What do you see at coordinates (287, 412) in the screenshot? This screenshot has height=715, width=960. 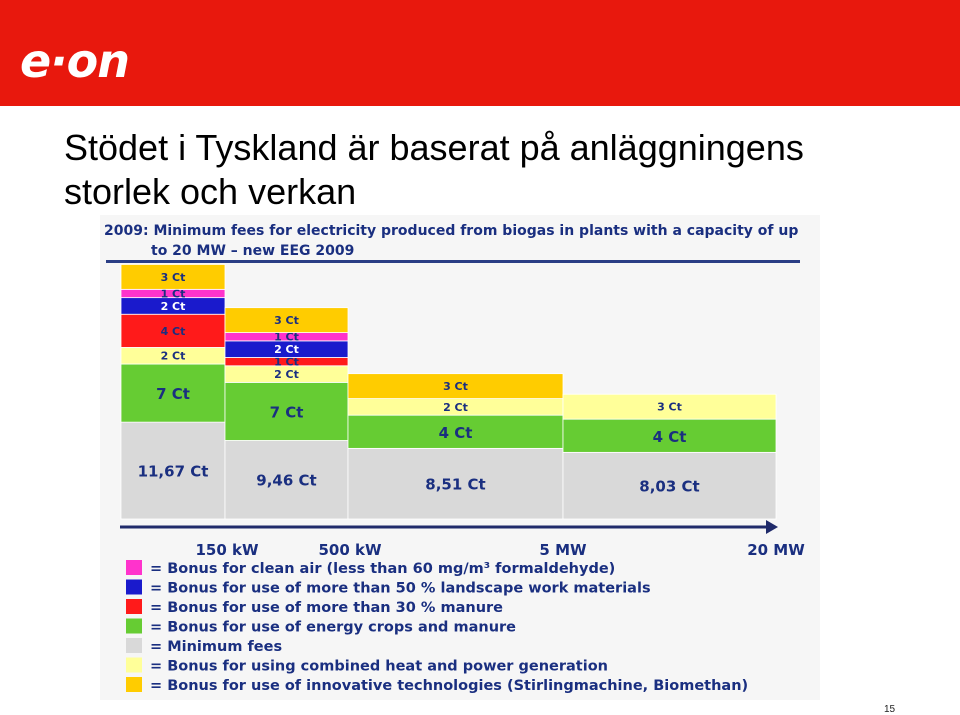 I see `bar-label-energy-2: 7 Ct` at bounding box center [287, 412].